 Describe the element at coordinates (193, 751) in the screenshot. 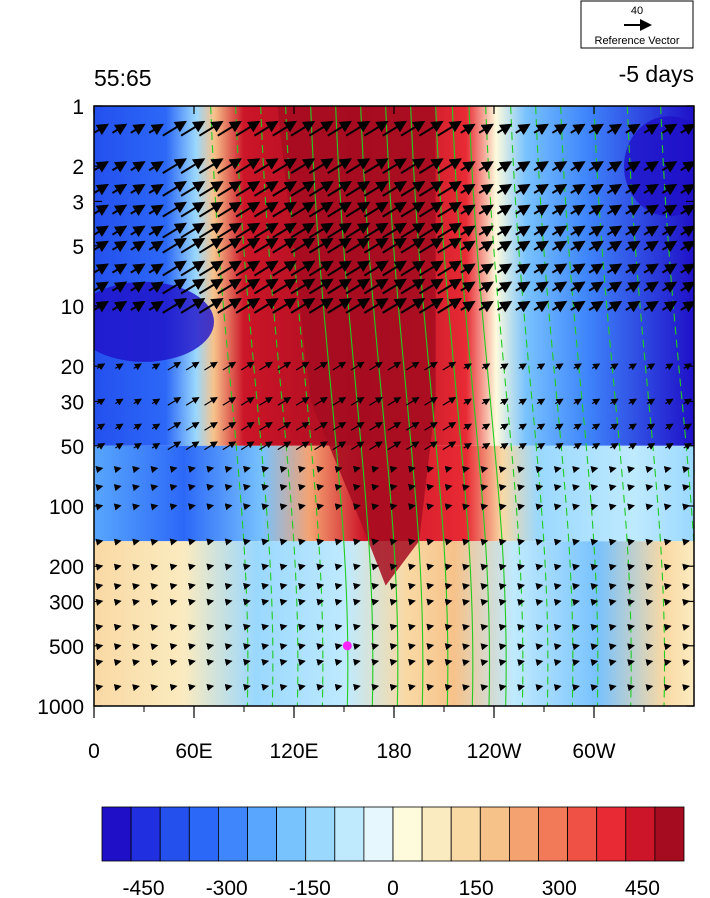

I see `x-tick-label: 60E` at that location.